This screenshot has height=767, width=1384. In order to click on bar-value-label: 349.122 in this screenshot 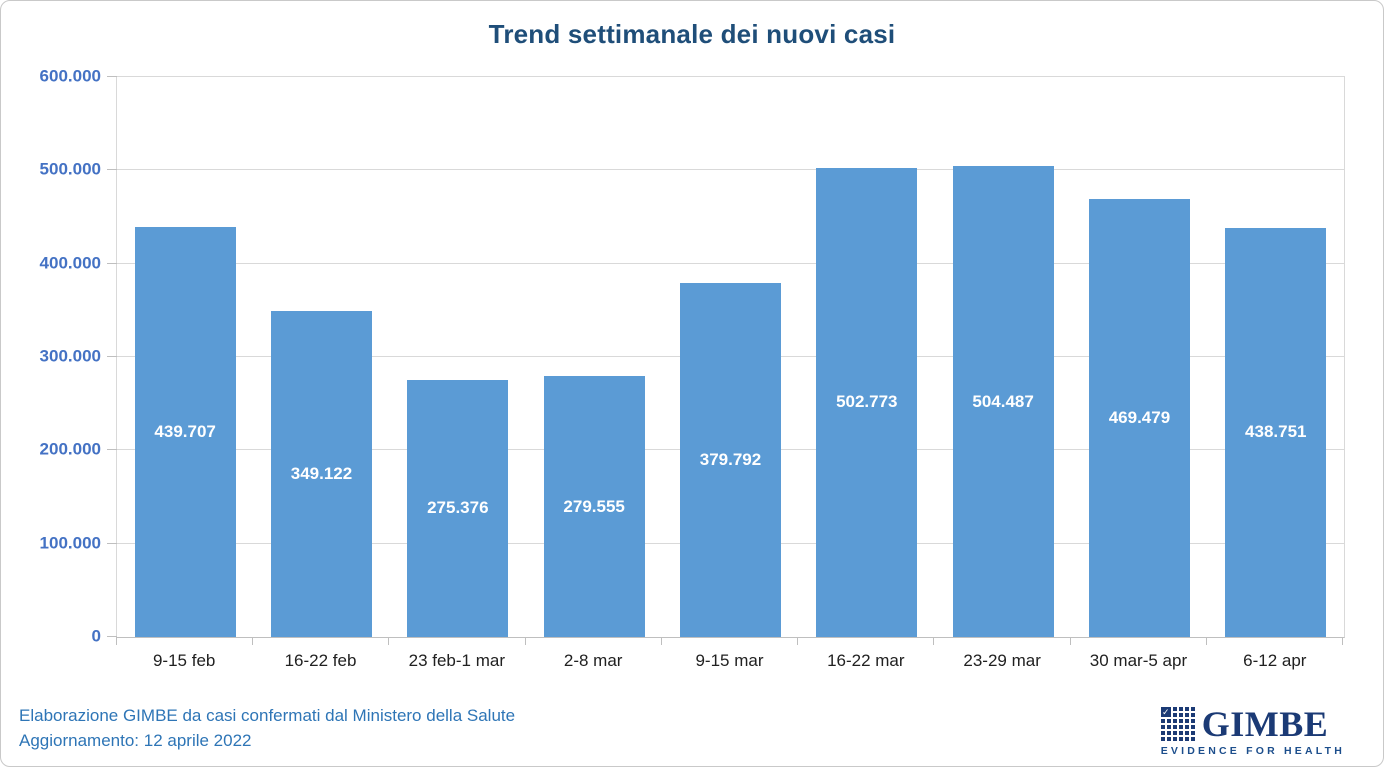, I will do `click(321, 474)`.